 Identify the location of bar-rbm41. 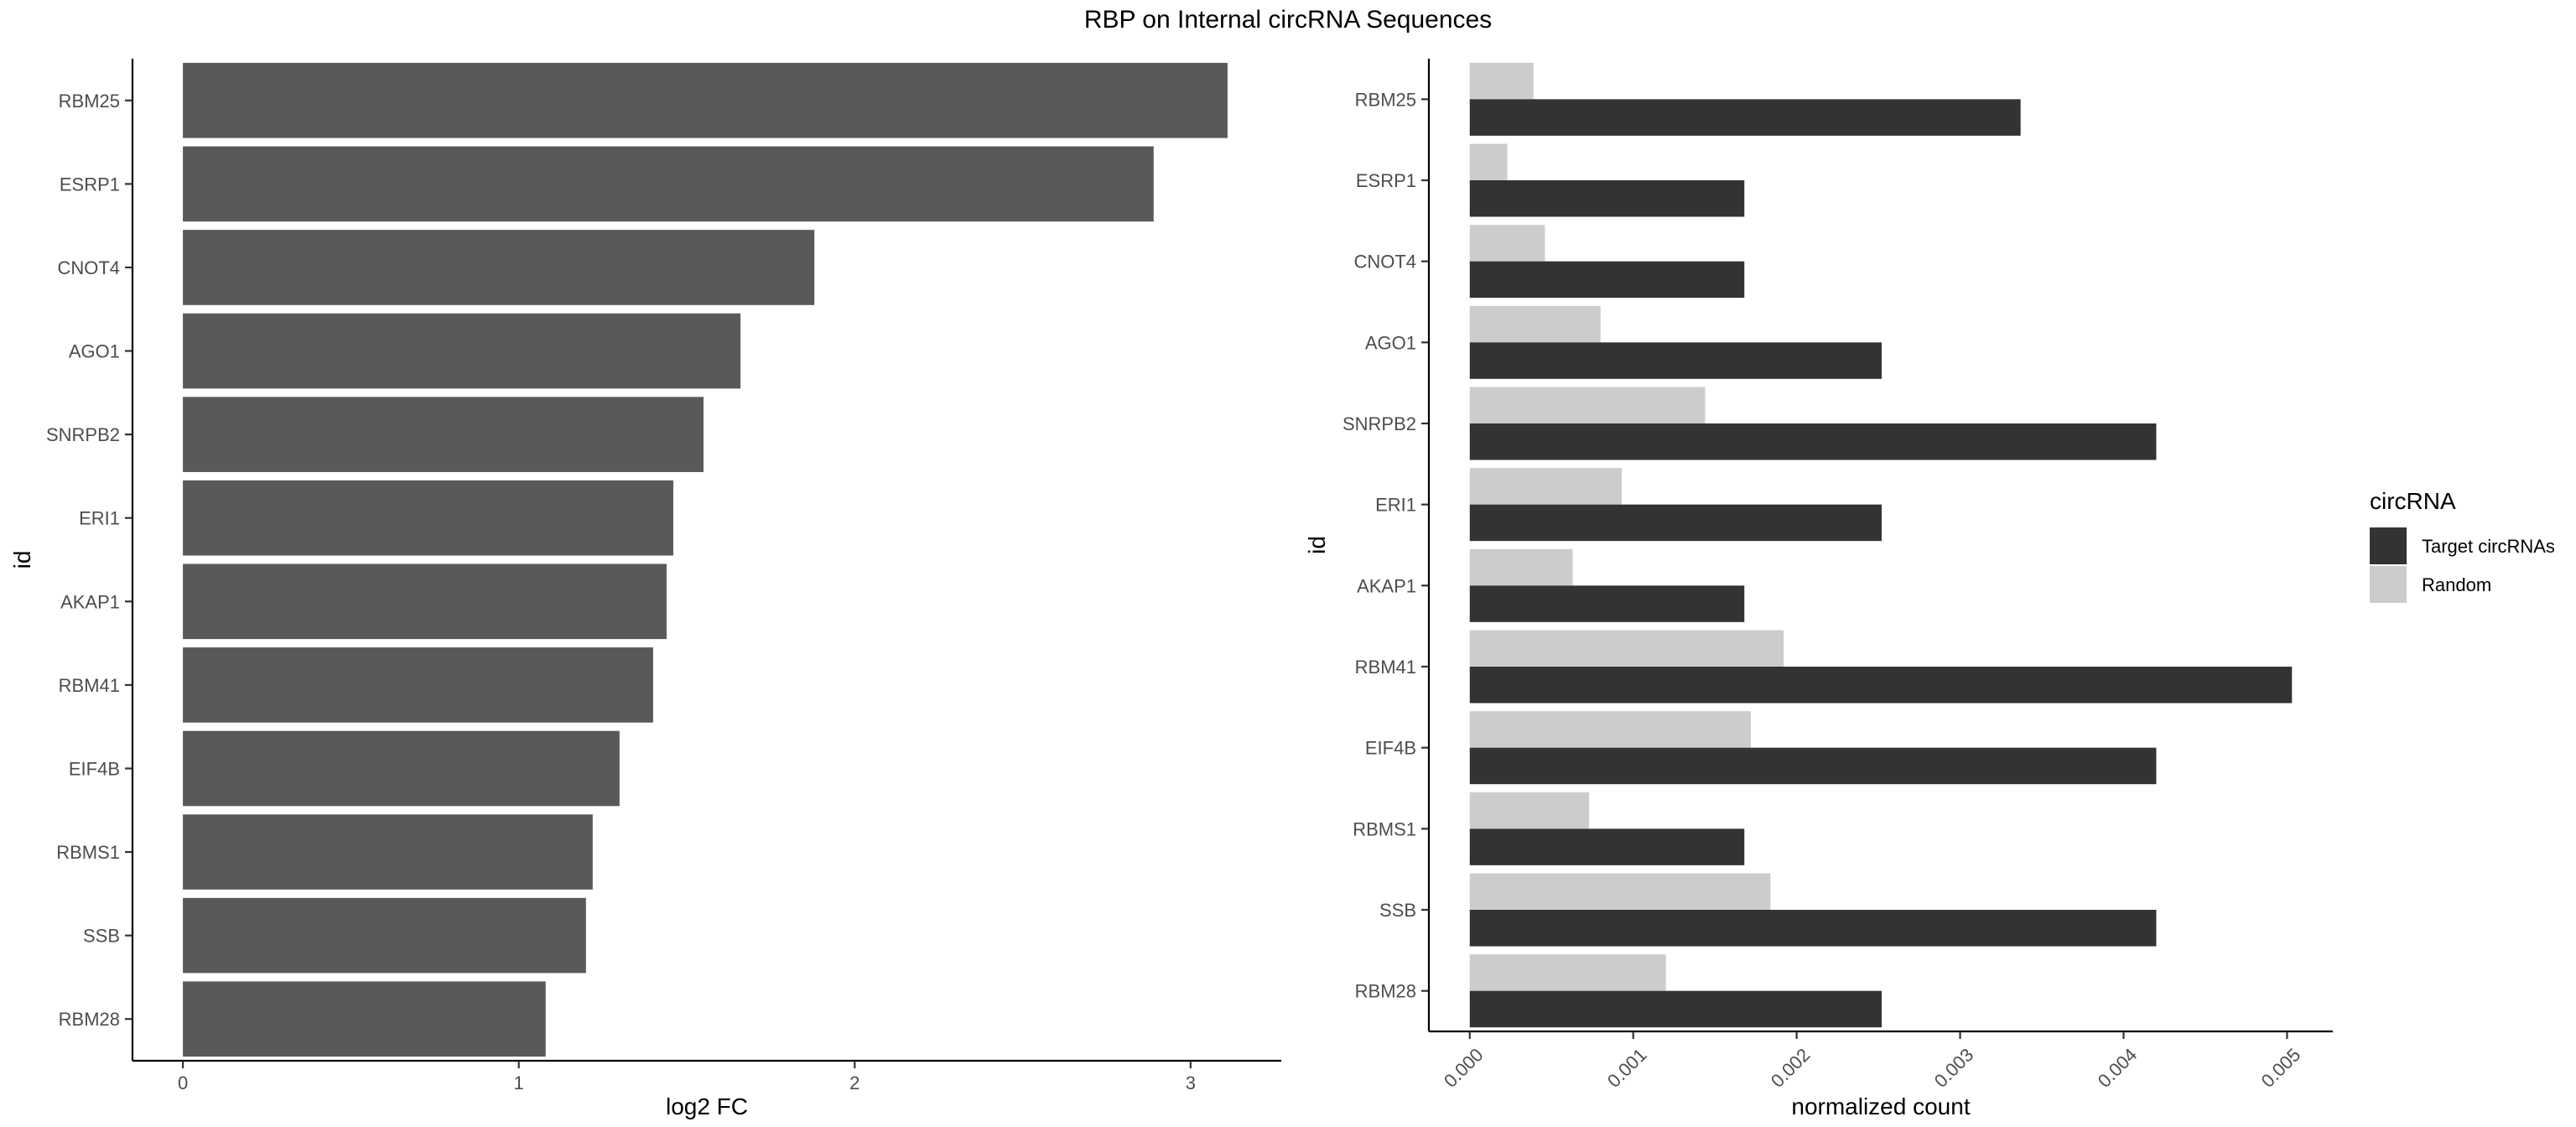
(418, 685).